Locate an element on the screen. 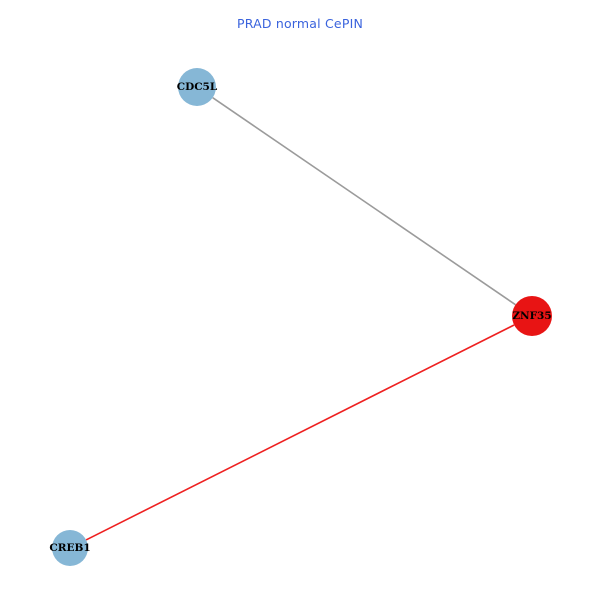 Image resolution: width=600 pixels, height=600 pixels. node-cdc5l is located at coordinates (197, 87).